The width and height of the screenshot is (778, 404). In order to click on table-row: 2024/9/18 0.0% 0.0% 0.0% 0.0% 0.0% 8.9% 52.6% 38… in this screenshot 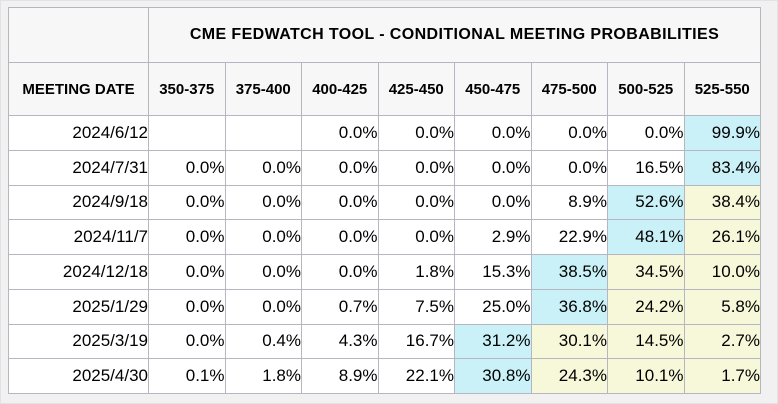, I will do `click(384, 202)`.